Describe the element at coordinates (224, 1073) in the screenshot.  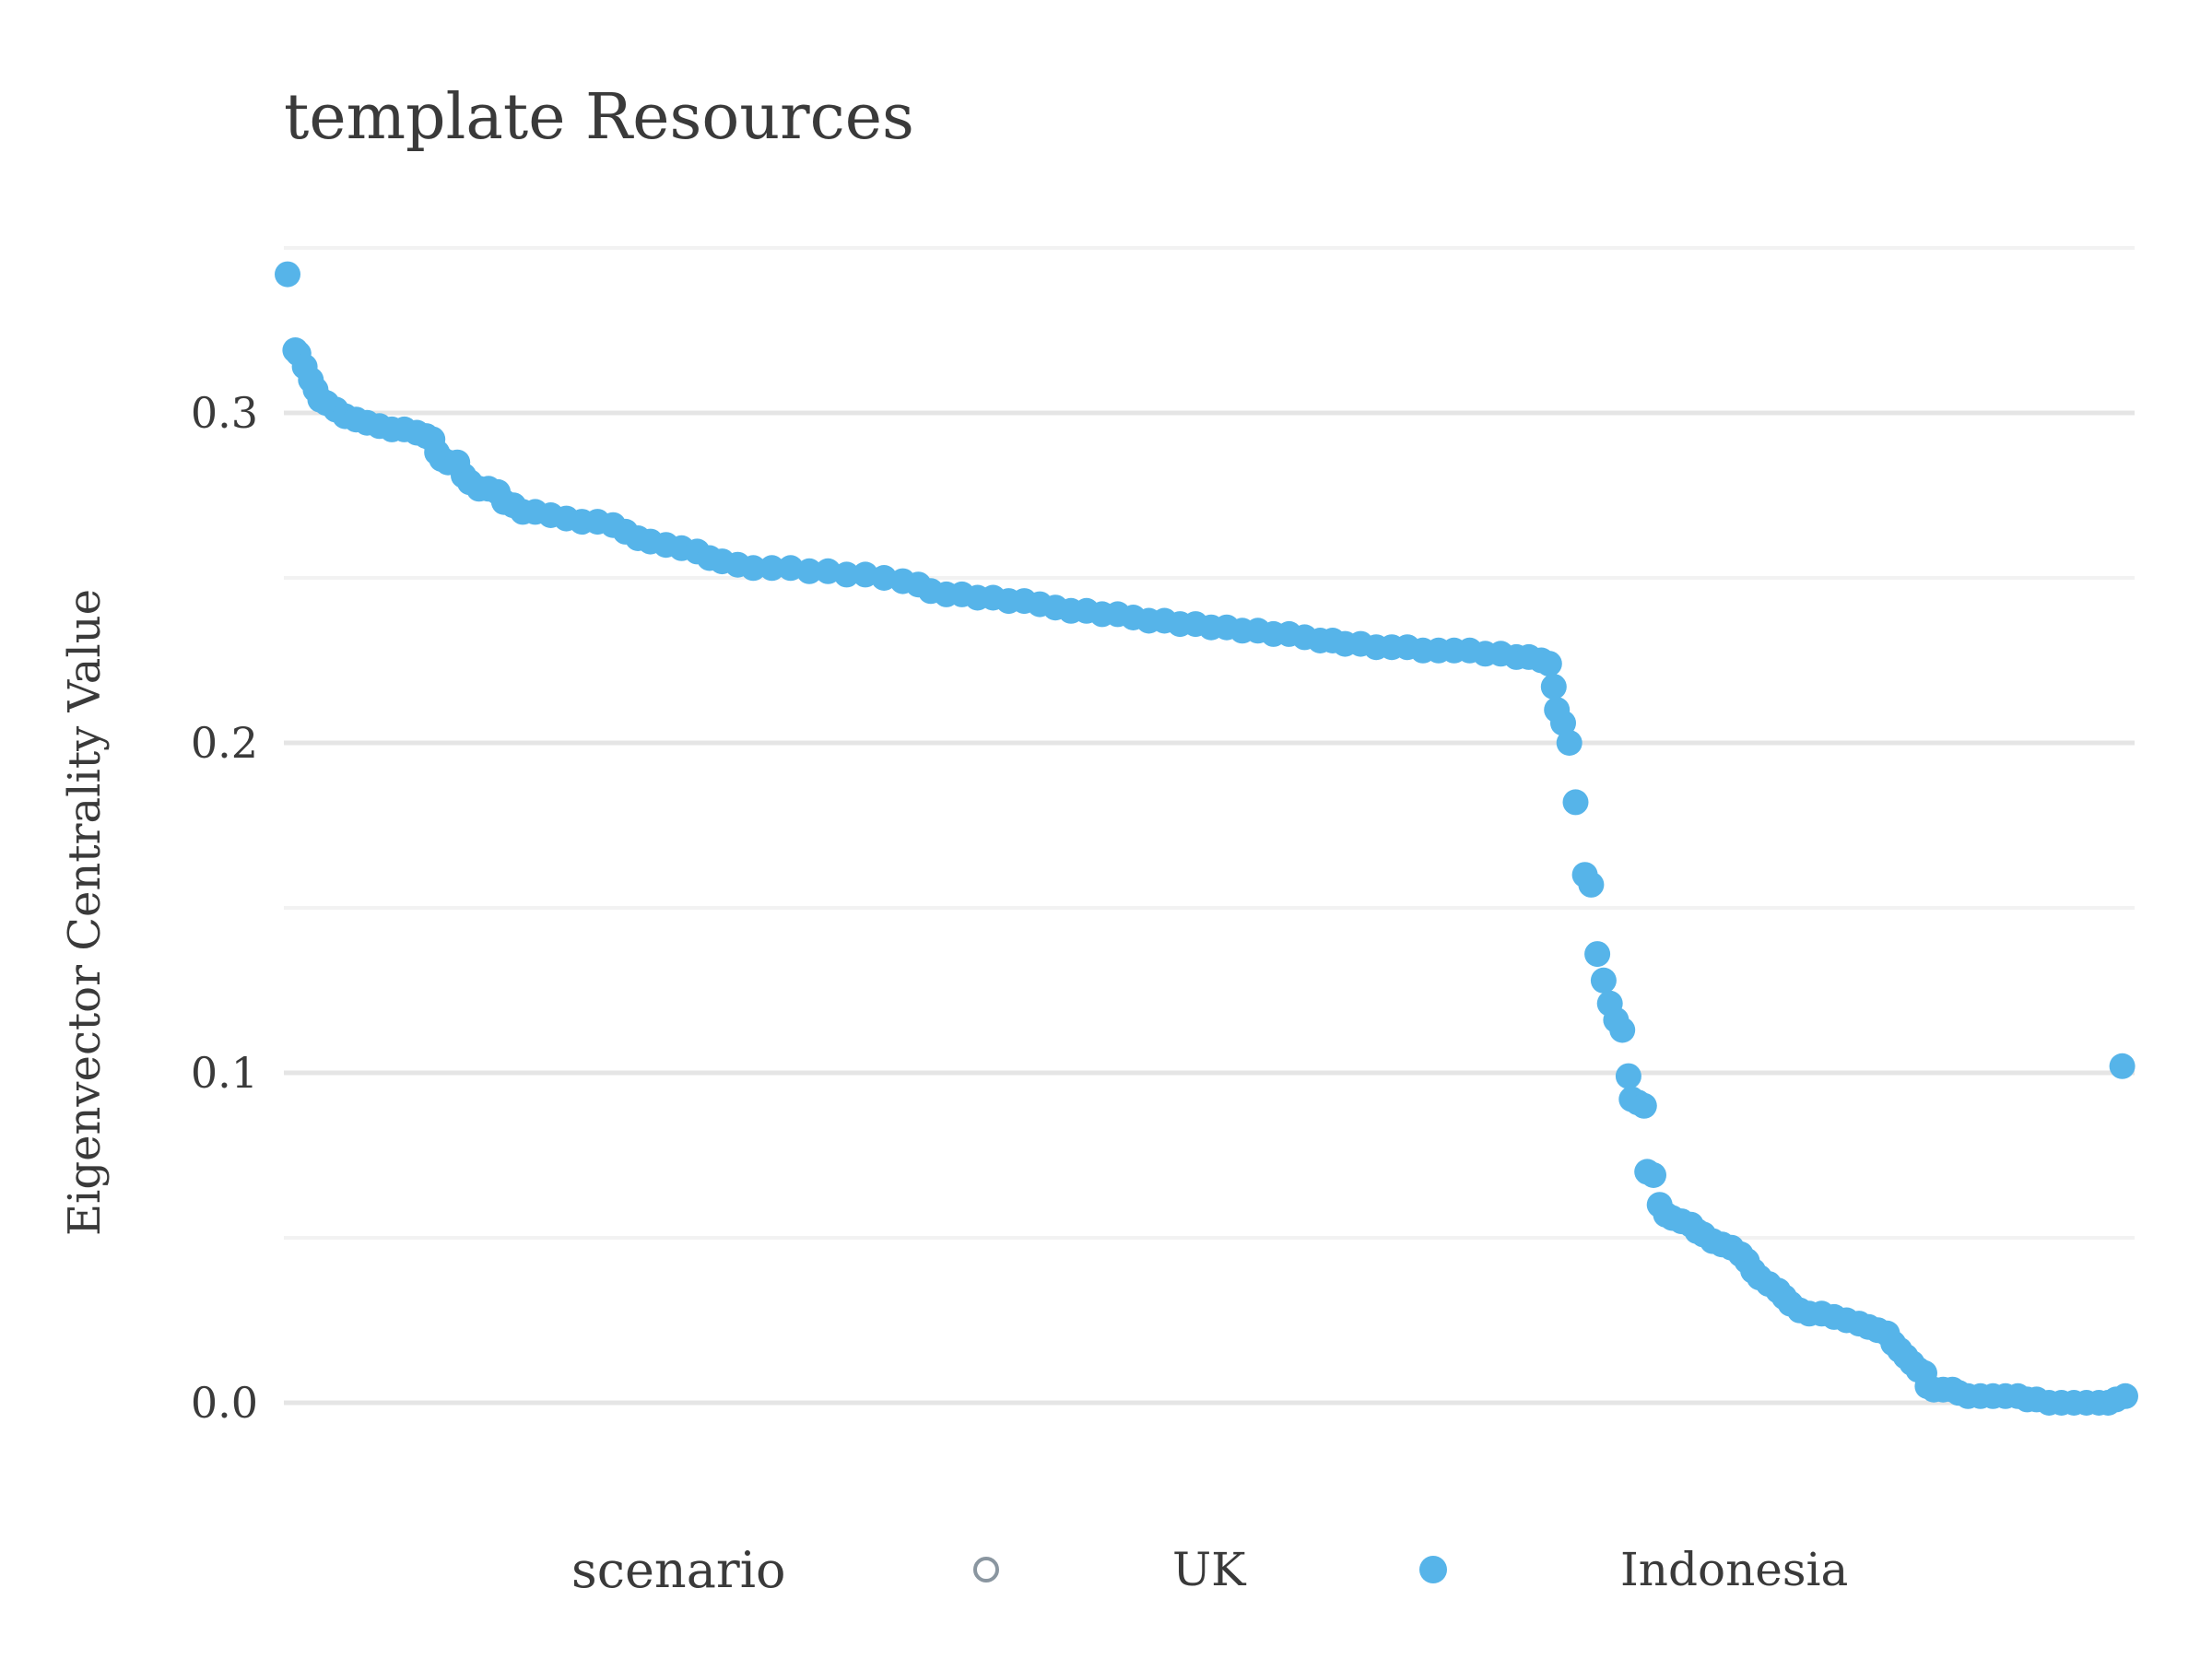
I see `y-tick-label: 0.1` at that location.